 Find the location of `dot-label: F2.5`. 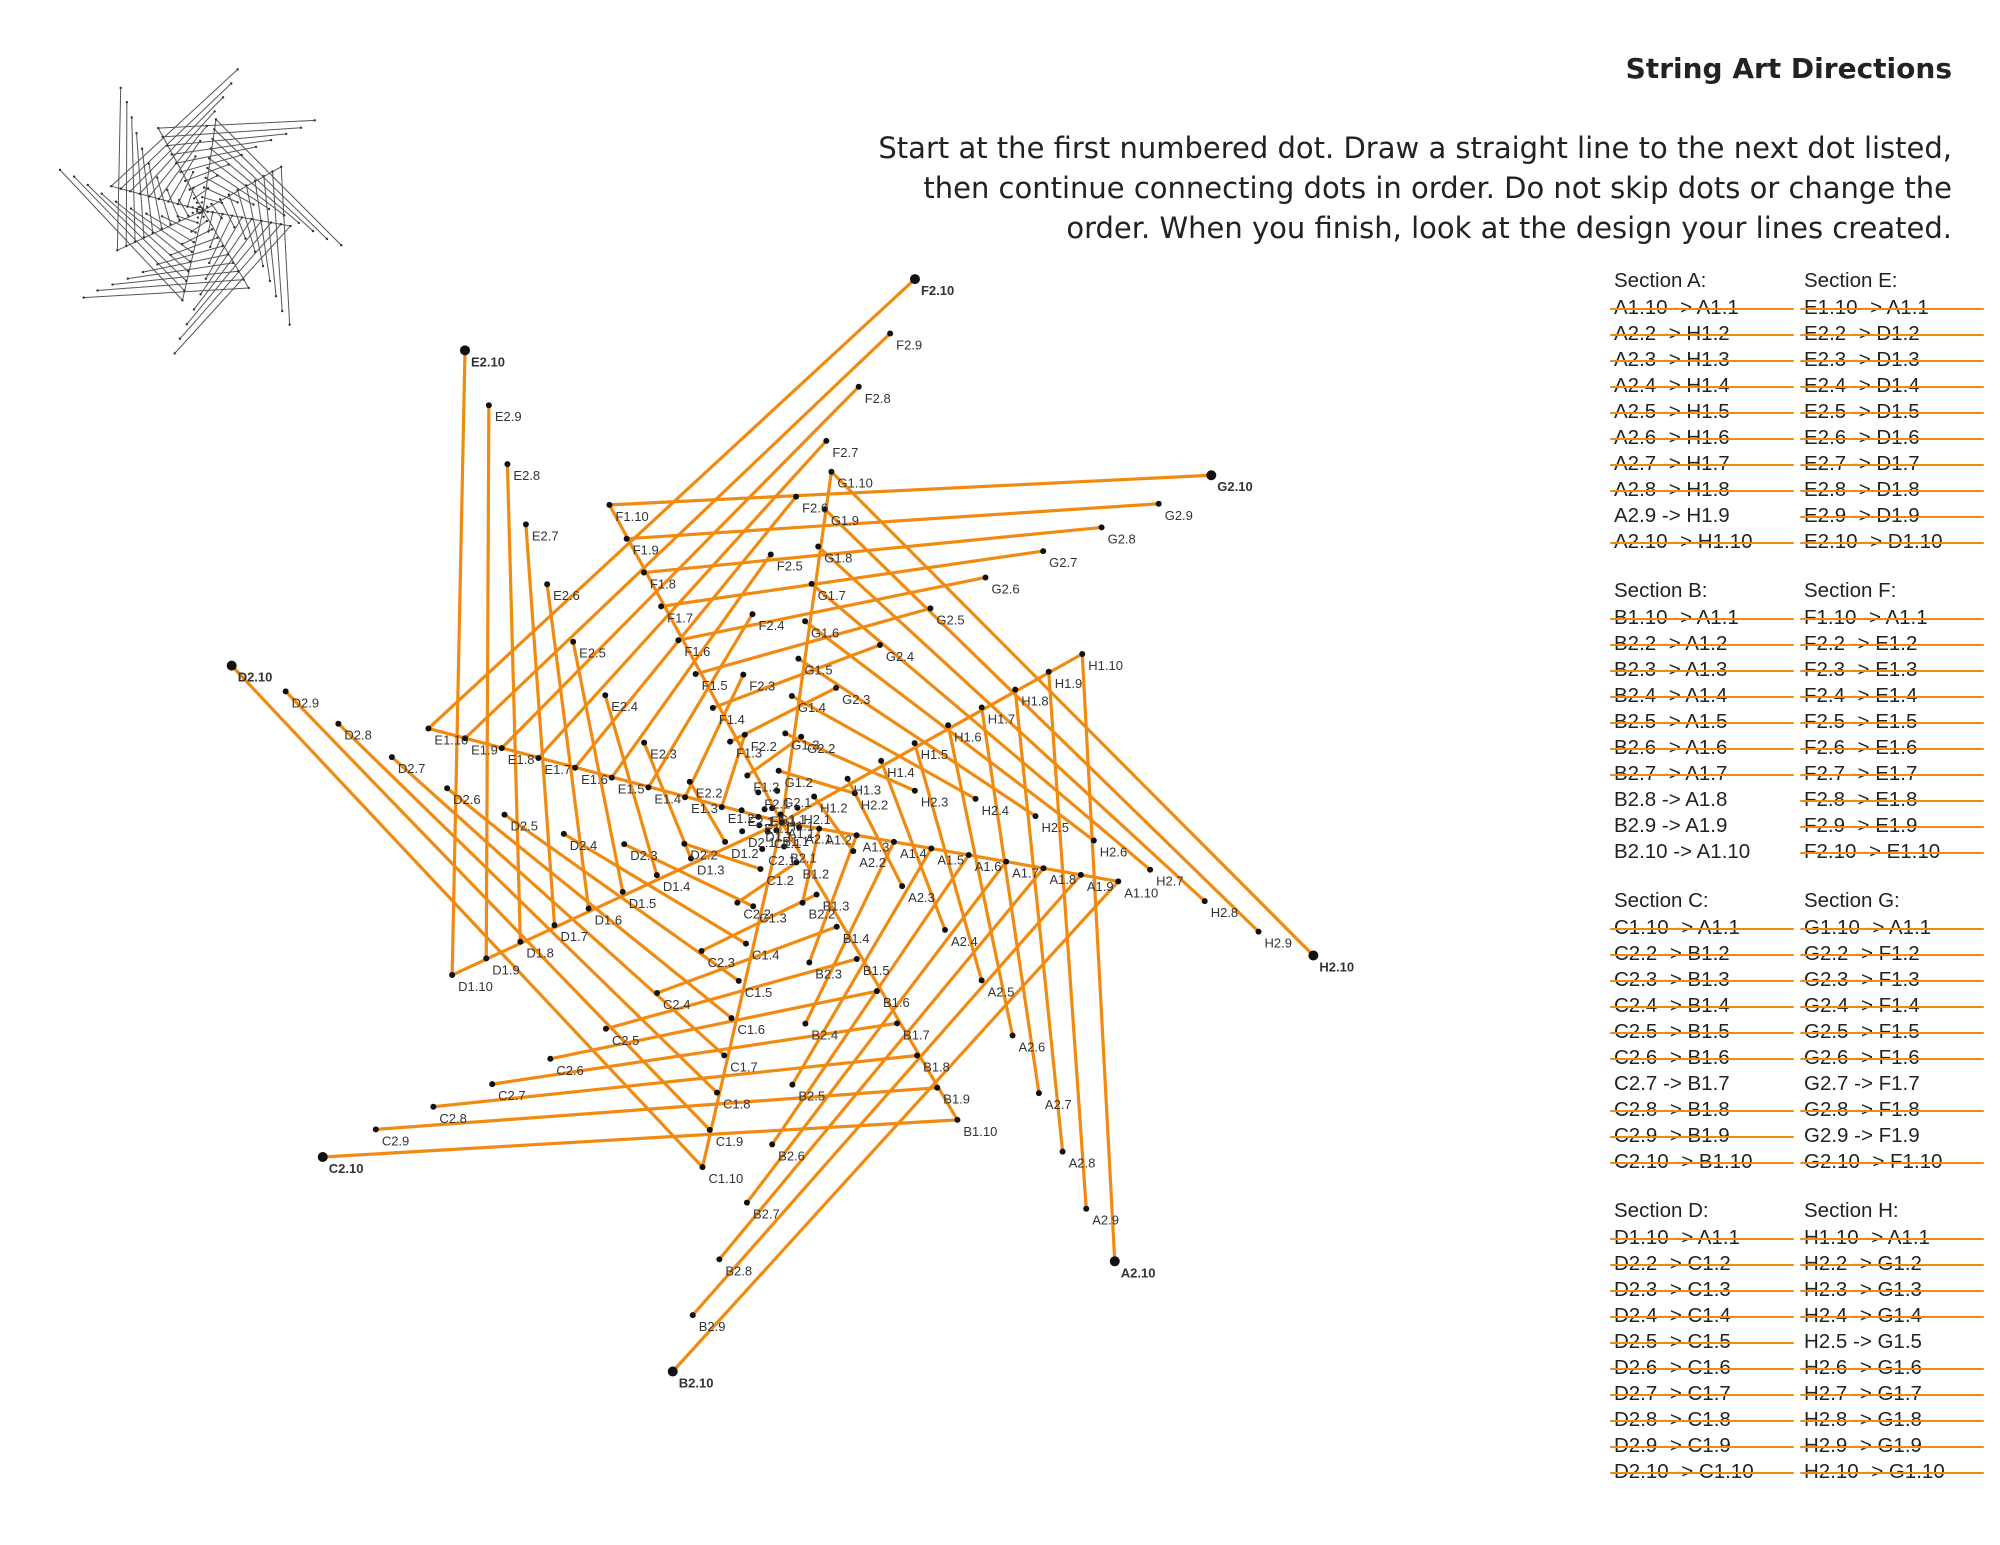

dot-label: F2.5 is located at coordinates (790, 565).